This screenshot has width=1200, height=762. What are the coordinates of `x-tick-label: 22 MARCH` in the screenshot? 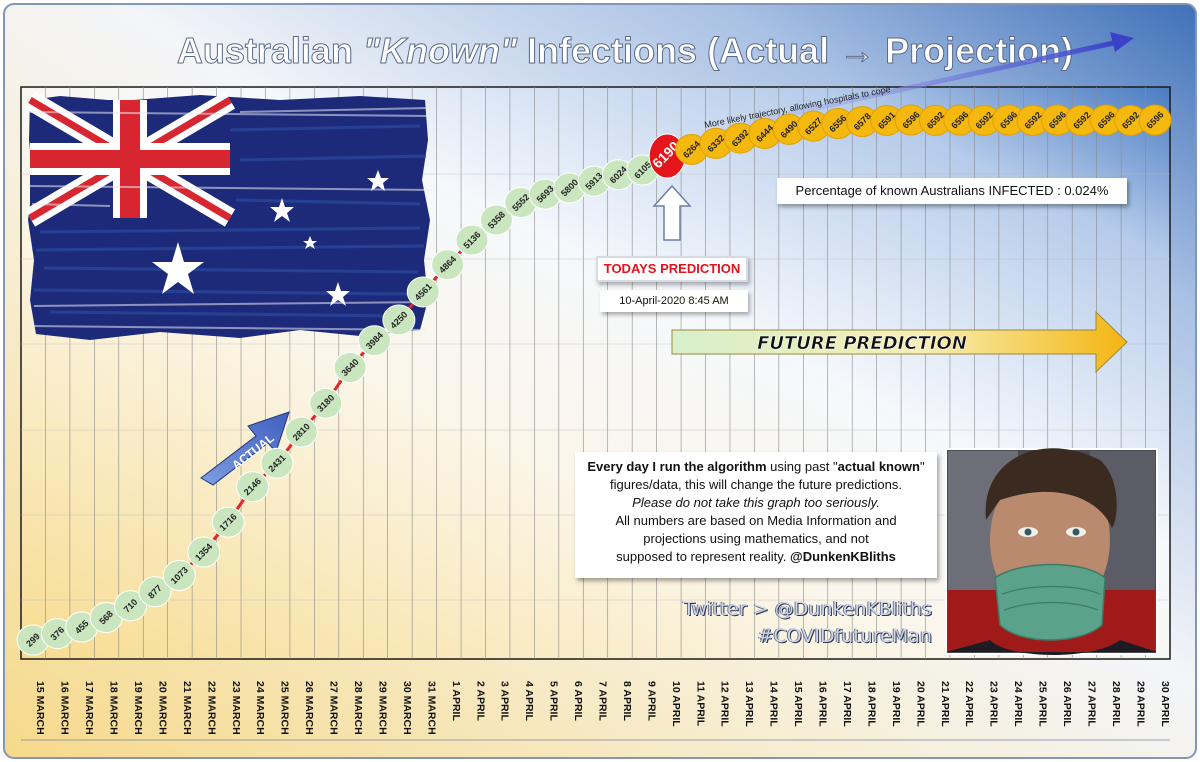 It's located at (211, 708).